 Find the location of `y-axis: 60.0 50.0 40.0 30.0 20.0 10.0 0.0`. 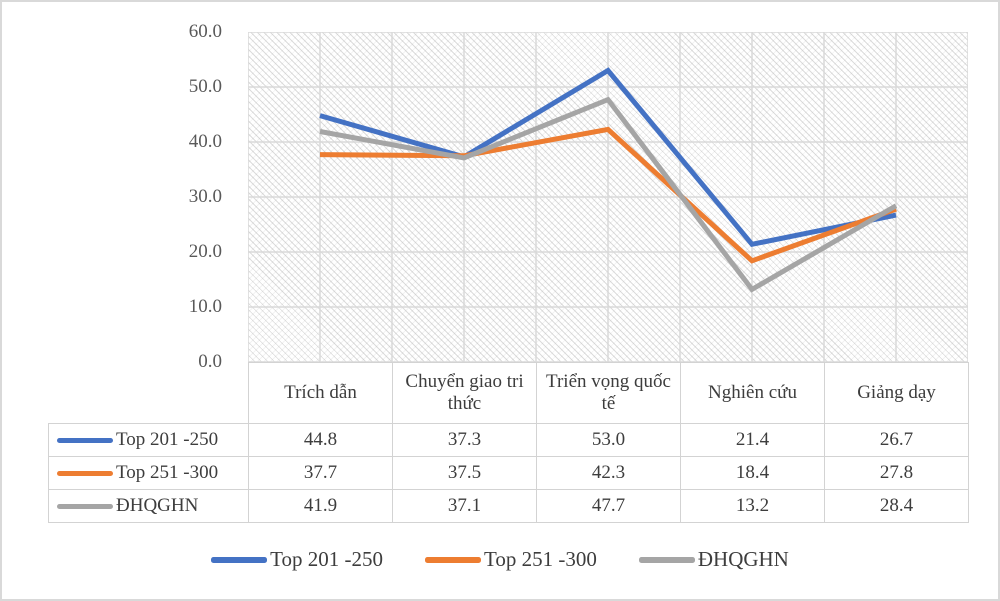

y-axis: 60.0 50.0 40.0 30.0 20.0 10.0 0.0 is located at coordinates (112, 192).